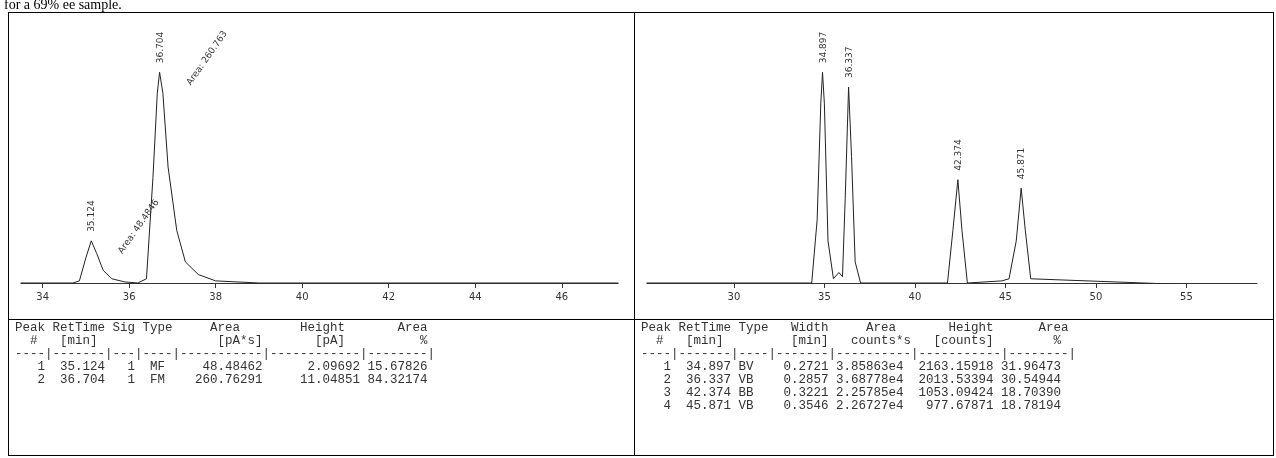 The width and height of the screenshot is (1276, 458). Describe the element at coordinates (822, 47) in the screenshot. I see `annotation: 34.897` at that location.